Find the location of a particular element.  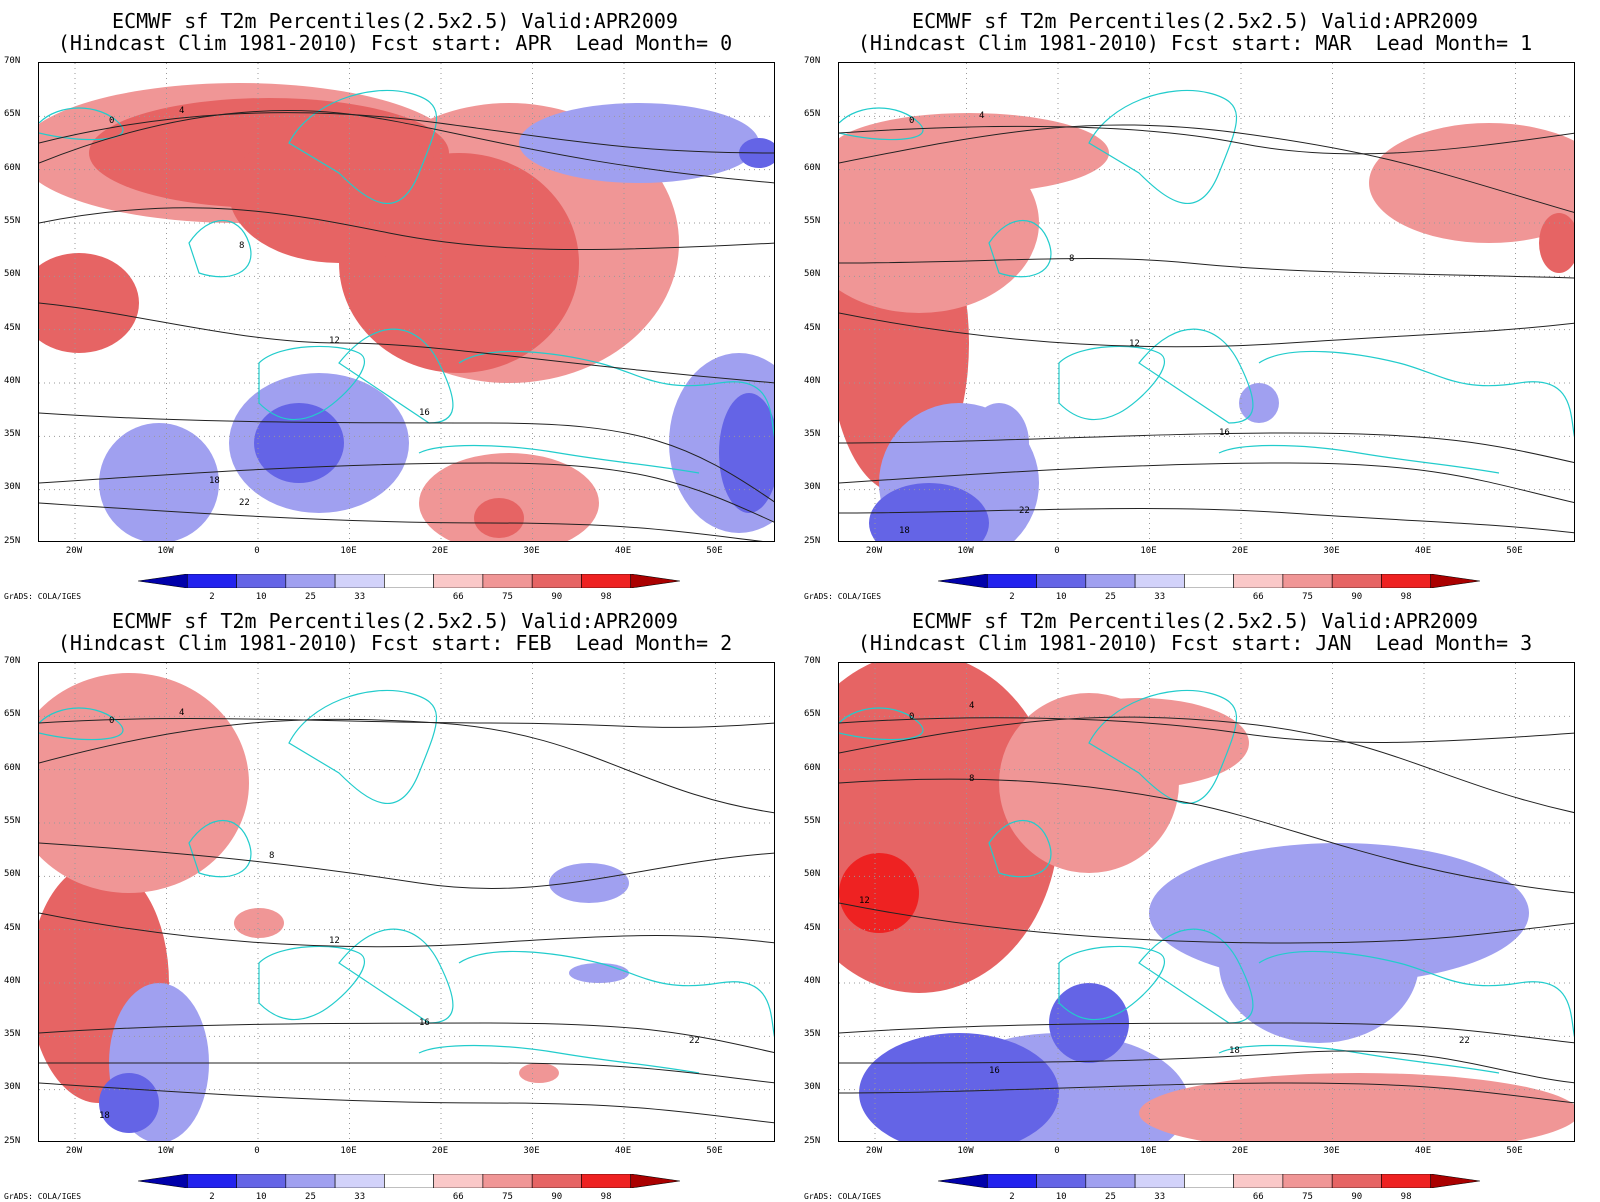

colorbar-label: 90 is located at coordinates (1357, 597).